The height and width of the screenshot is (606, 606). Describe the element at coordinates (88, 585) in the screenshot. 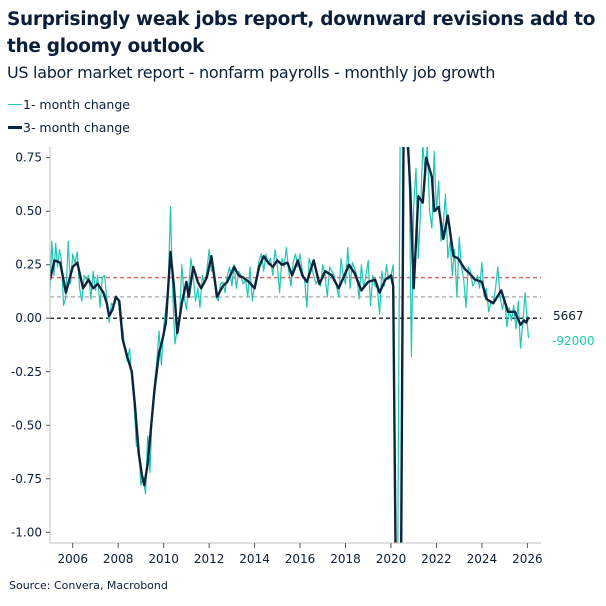

I see `source-note: Source: Convera, Macrobond` at that location.